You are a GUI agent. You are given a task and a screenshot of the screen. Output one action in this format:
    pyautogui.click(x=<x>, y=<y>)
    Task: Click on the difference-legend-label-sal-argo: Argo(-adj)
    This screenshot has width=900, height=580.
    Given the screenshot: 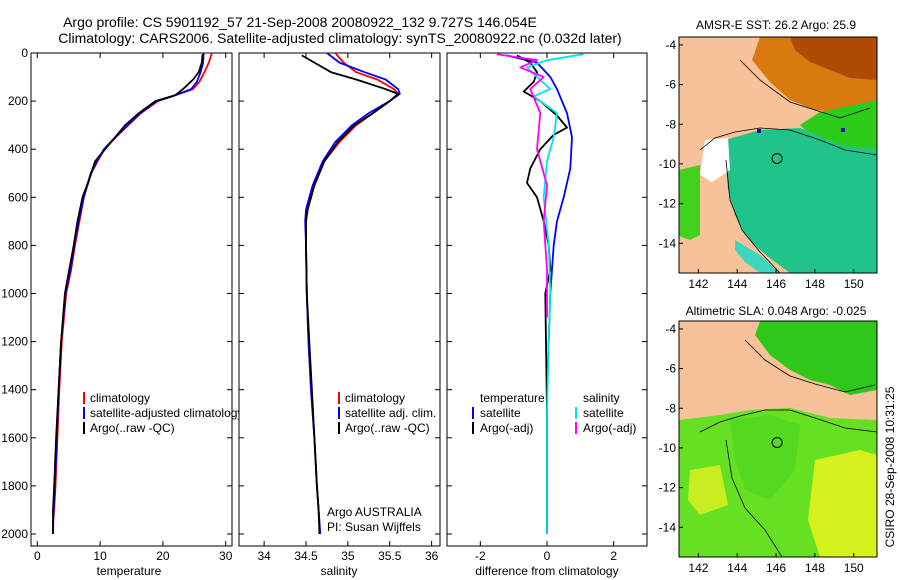 What is the action you would take?
    pyautogui.click(x=609, y=428)
    